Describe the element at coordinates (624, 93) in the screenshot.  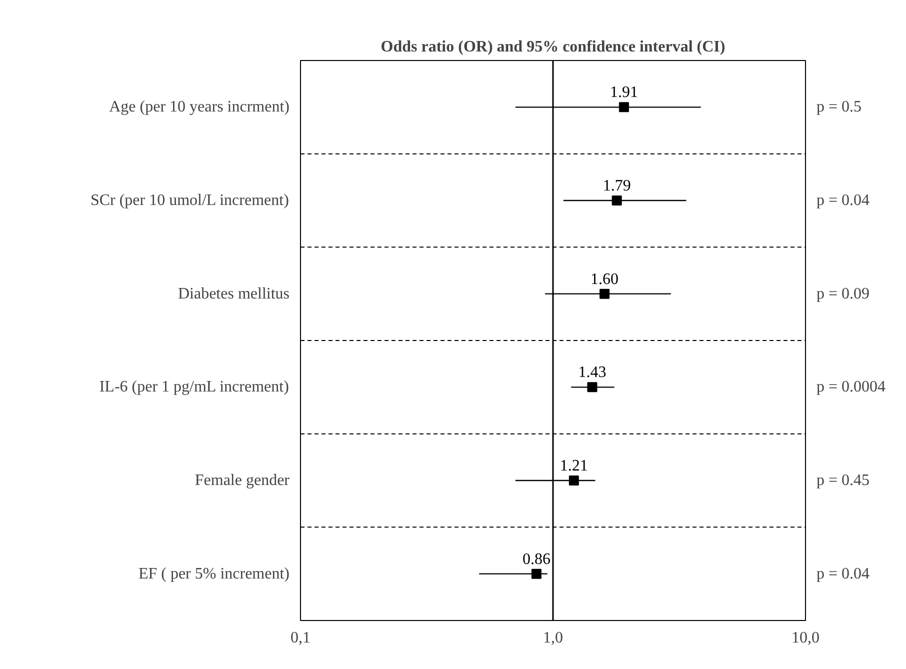
I see `data-label: 1.91` at that location.